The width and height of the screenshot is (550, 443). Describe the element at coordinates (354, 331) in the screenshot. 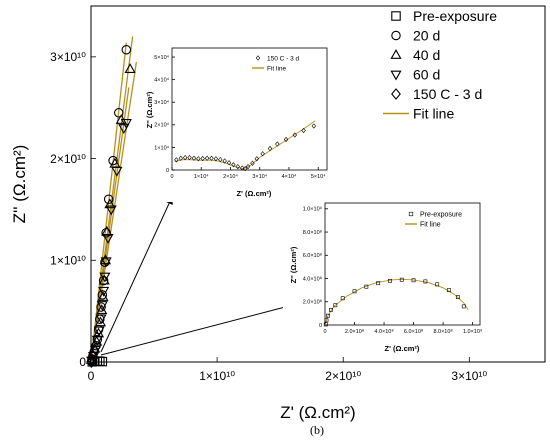

I see `x-tick-label: 2.0×10⁸` at that location.